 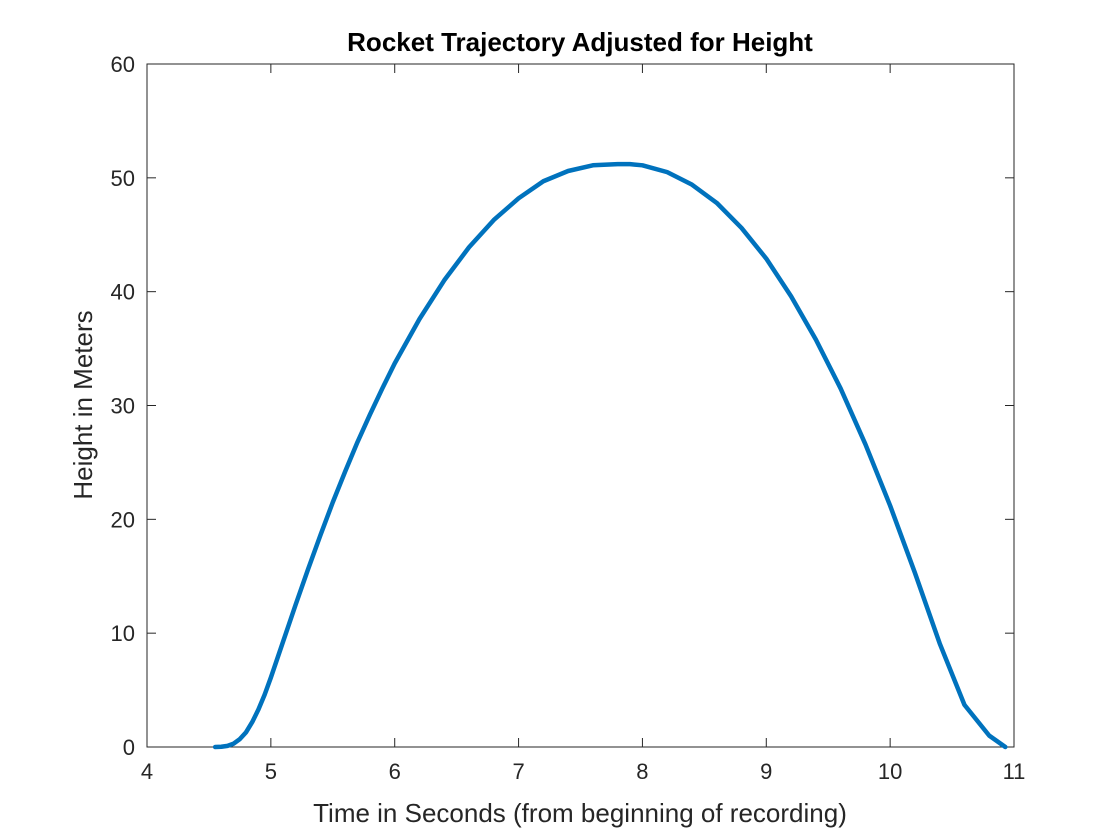 What do you see at coordinates (123, 519) in the screenshot?
I see `y-tick-label: 20` at bounding box center [123, 519].